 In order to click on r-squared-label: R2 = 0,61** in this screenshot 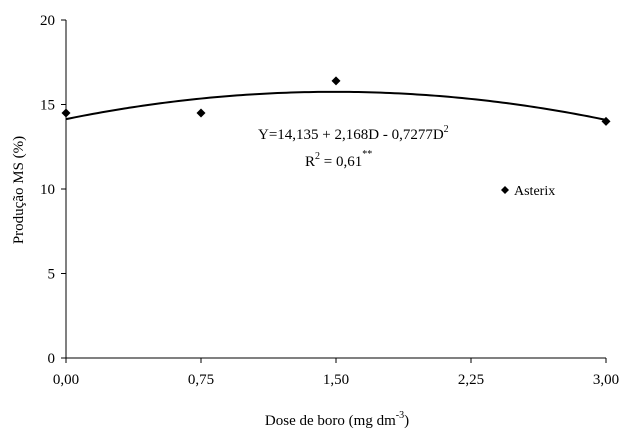, I will do `click(338, 159)`.